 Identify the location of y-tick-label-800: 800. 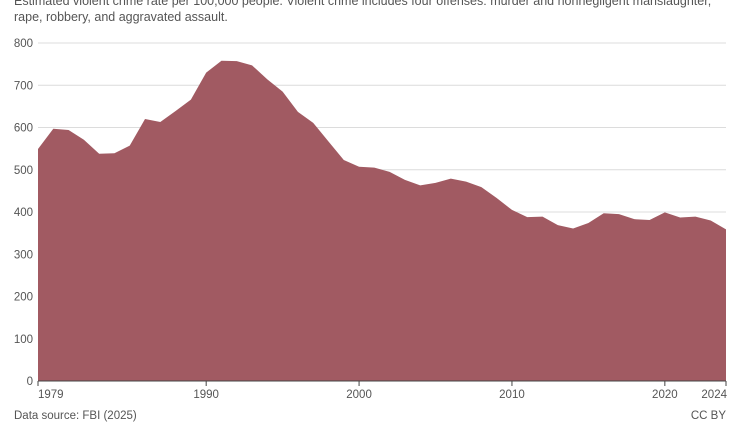
(23, 44).